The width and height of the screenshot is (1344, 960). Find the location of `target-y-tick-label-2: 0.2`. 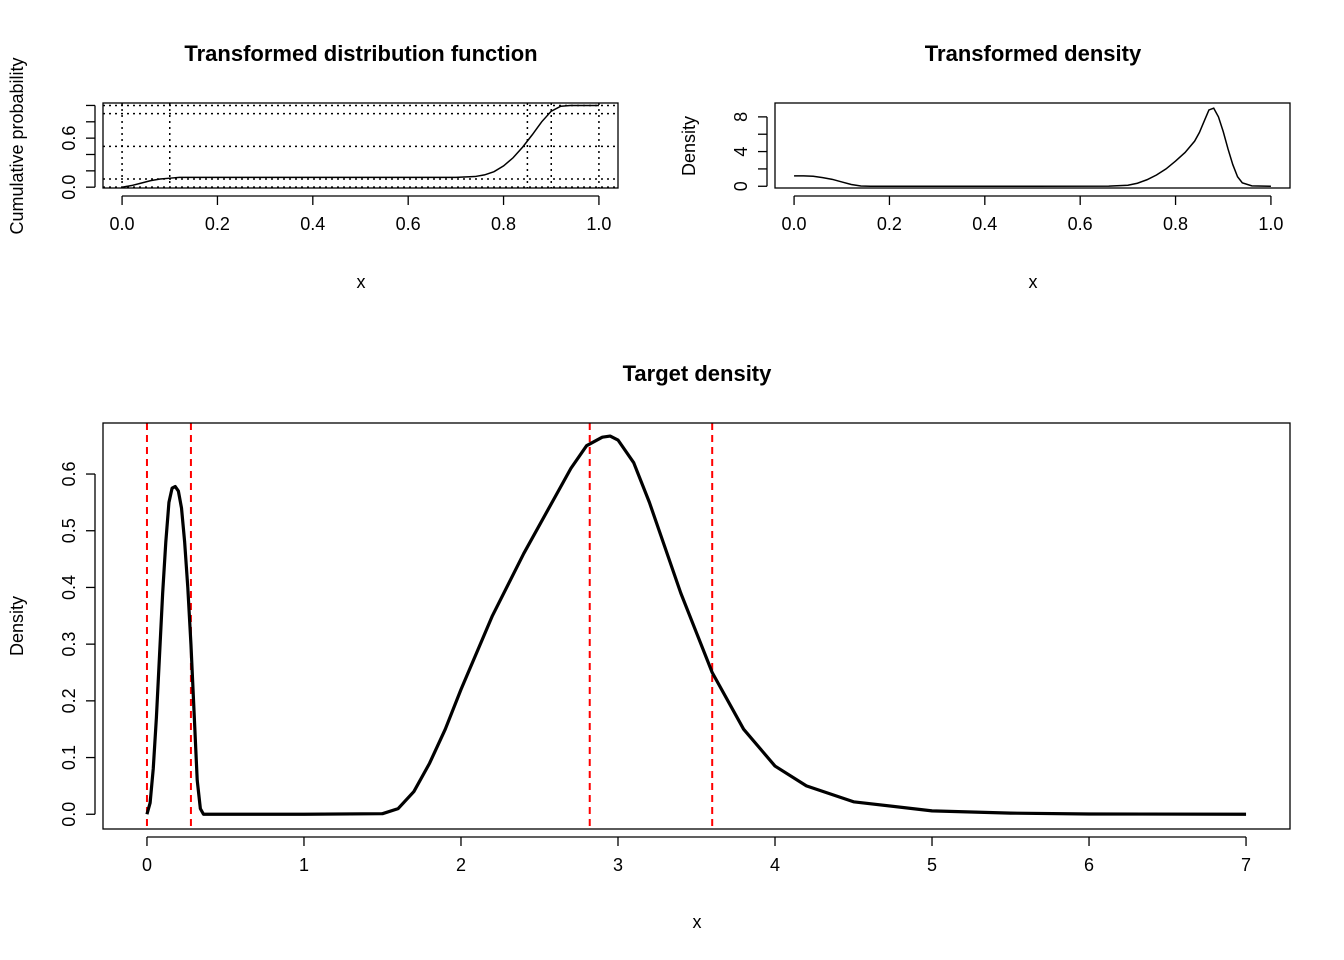

target-y-tick-label-2: 0.2 is located at coordinates (69, 700).